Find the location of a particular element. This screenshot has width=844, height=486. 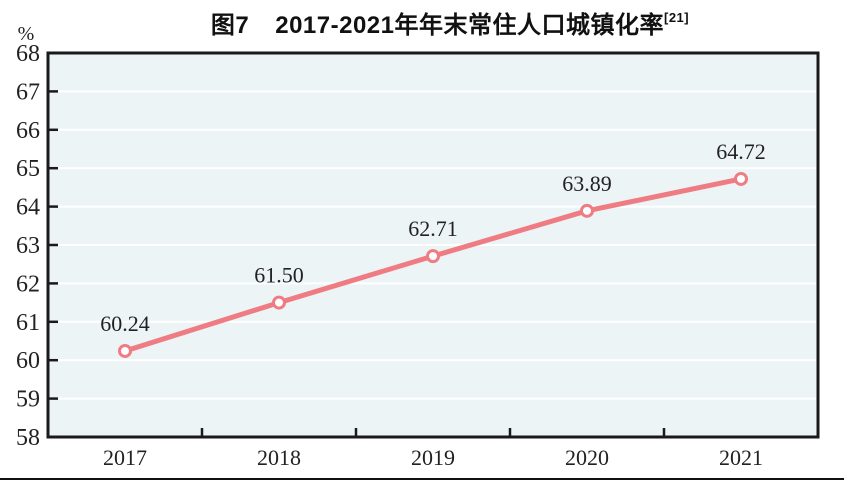

y-tick-label-60: 60 is located at coordinates (28, 361).